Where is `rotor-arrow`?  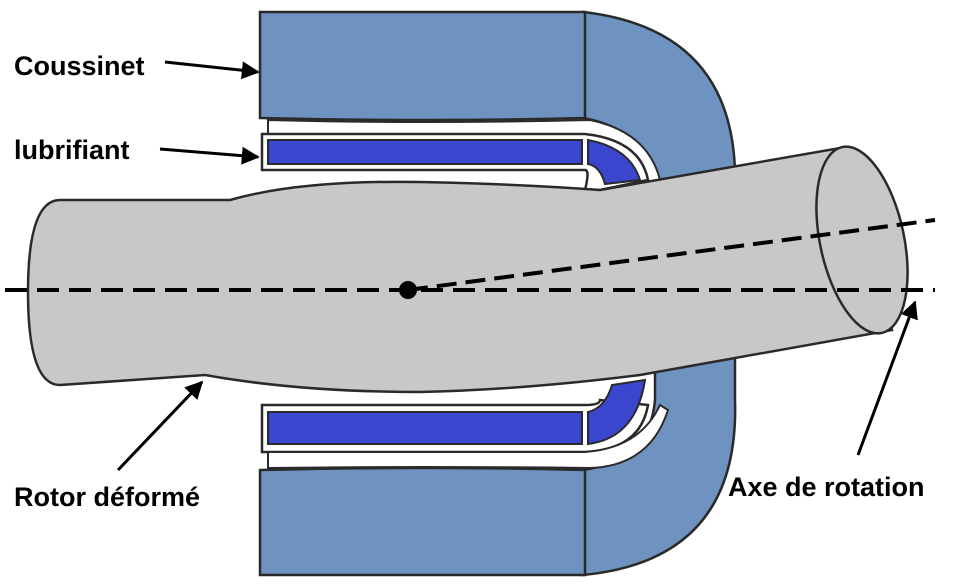 rotor-arrow is located at coordinates (160, 426).